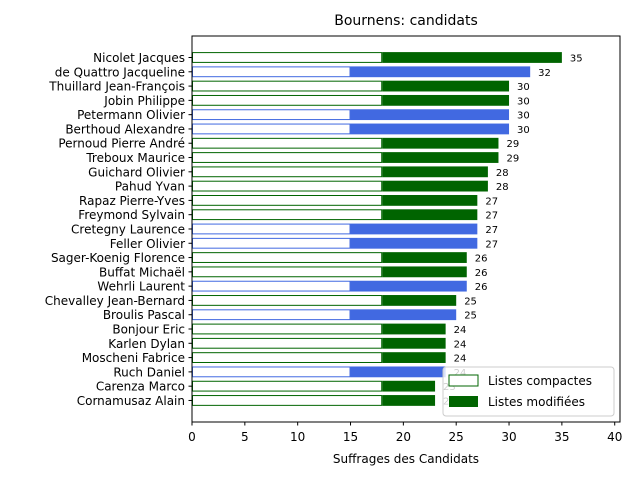  What do you see at coordinates (131, 401) in the screenshot?
I see `y-tick-label: Cornamusaz Alain` at bounding box center [131, 401].